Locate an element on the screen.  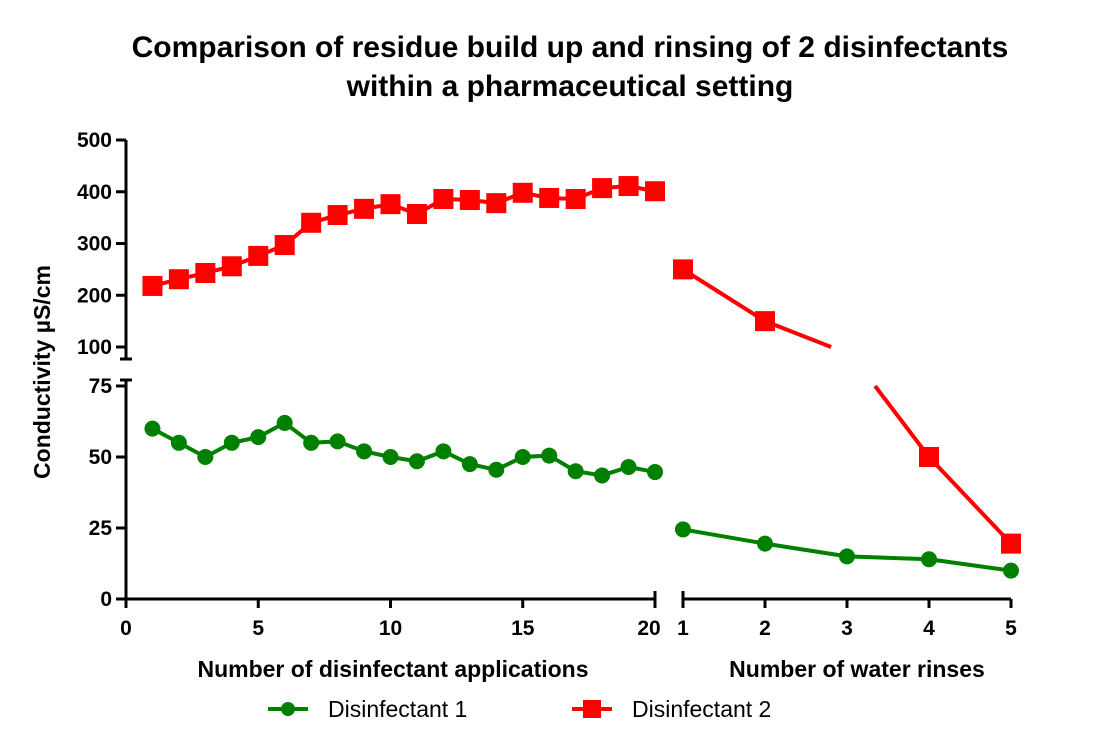
y-tick-label: 200 is located at coordinates (94, 295).